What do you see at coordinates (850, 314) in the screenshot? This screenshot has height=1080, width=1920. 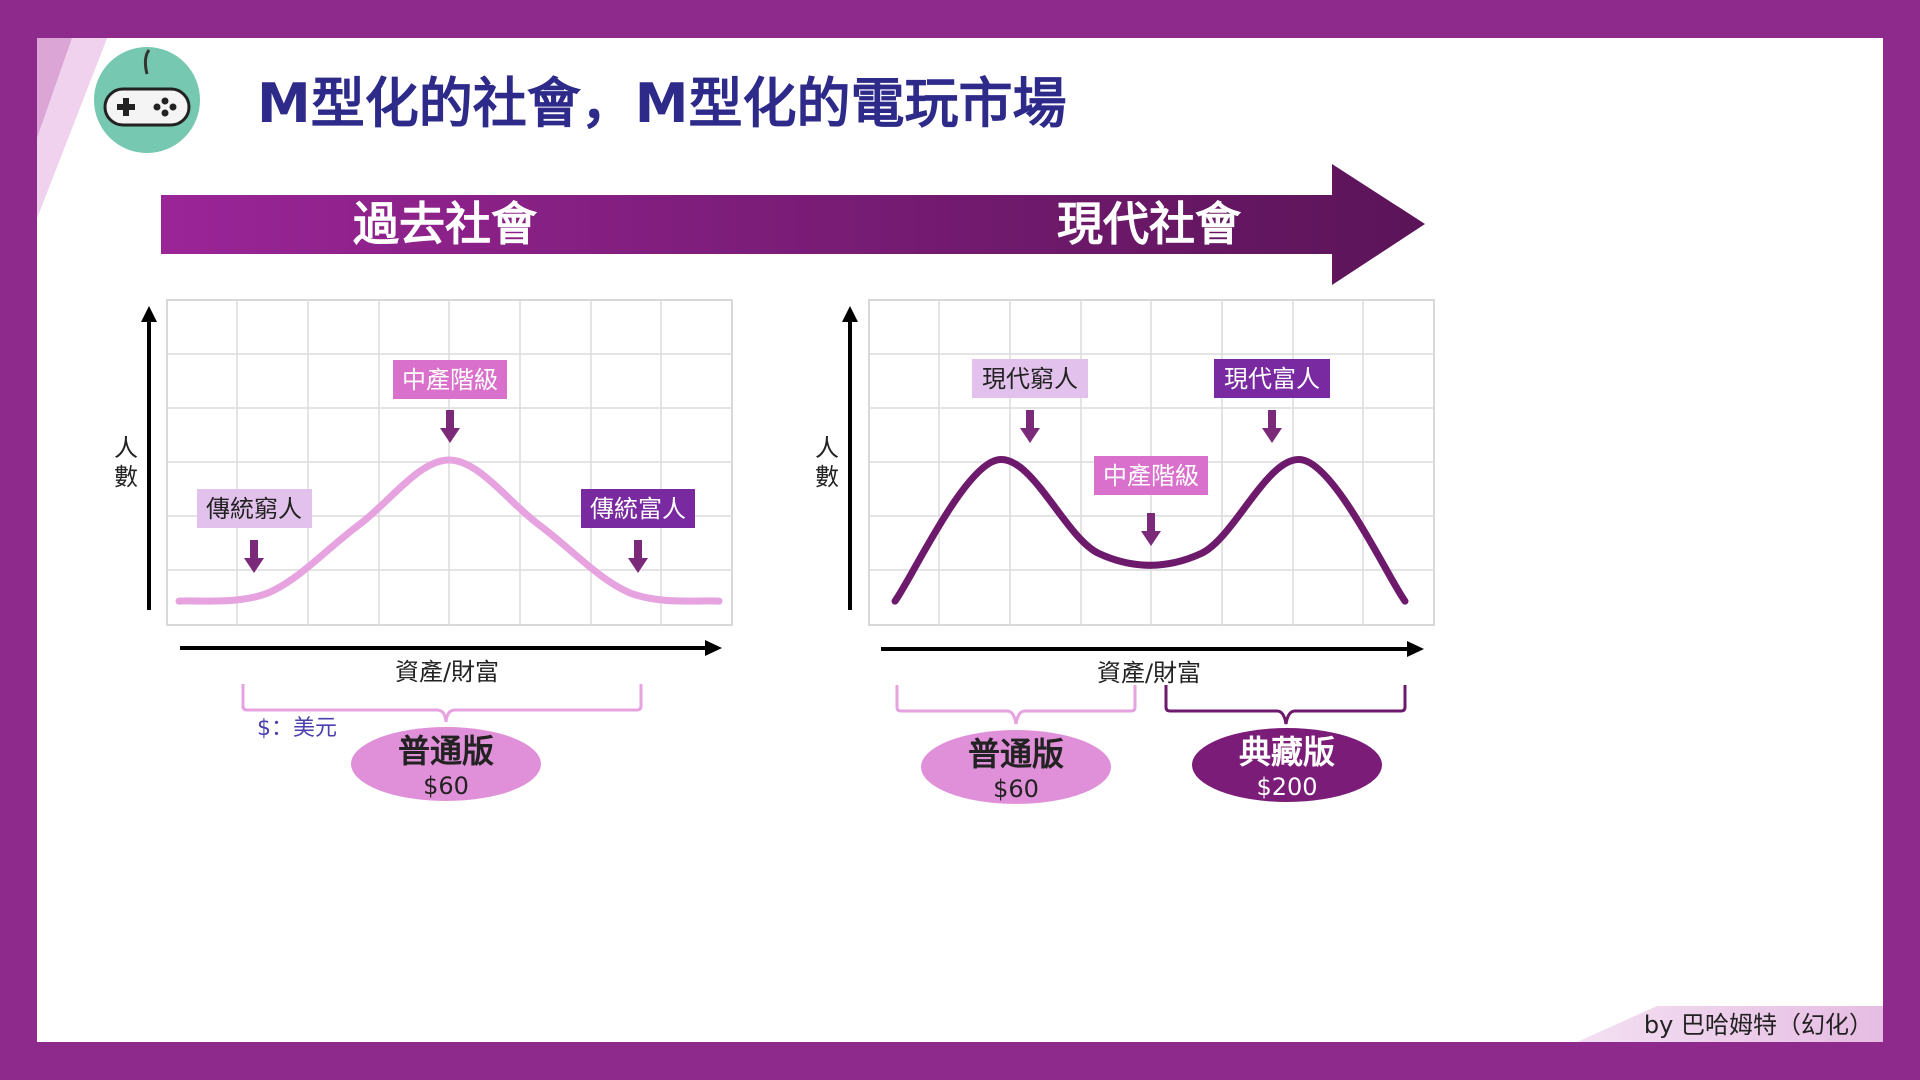 I see `right-y-axis-arrowhead` at bounding box center [850, 314].